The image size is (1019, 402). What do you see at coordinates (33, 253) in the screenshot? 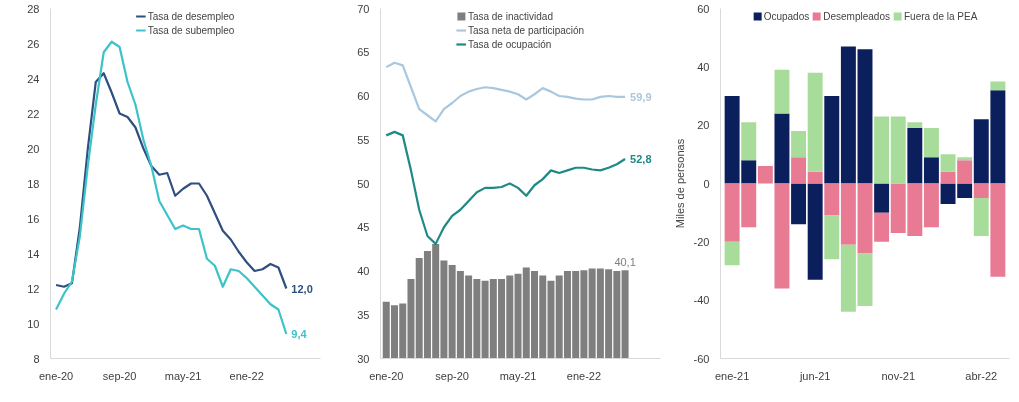
I see `y-tick-label: 14` at bounding box center [33, 253].